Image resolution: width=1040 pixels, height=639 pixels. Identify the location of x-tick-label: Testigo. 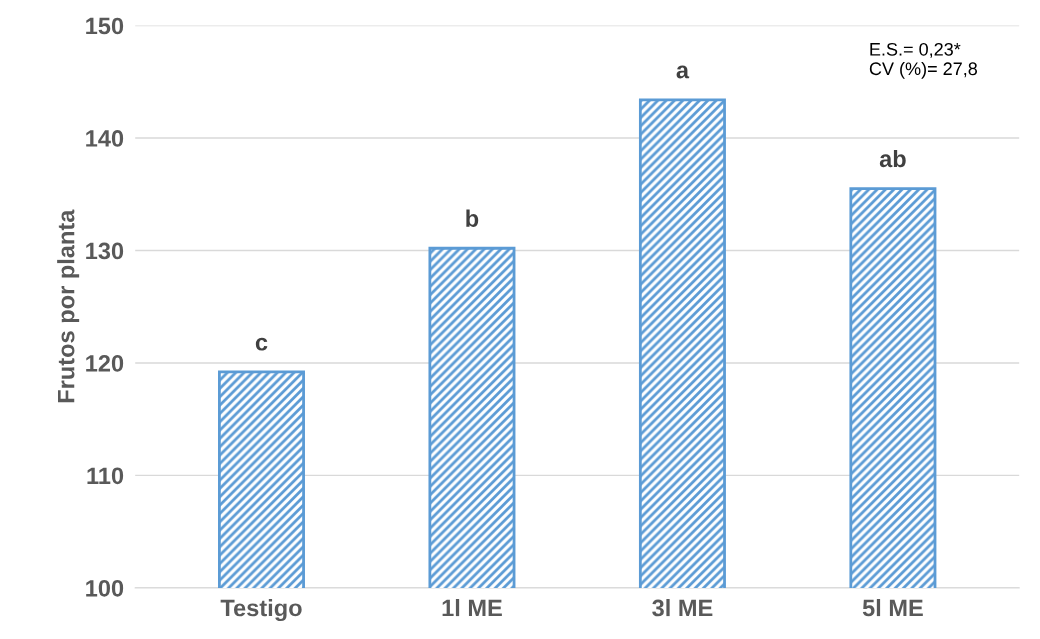
(261, 610).